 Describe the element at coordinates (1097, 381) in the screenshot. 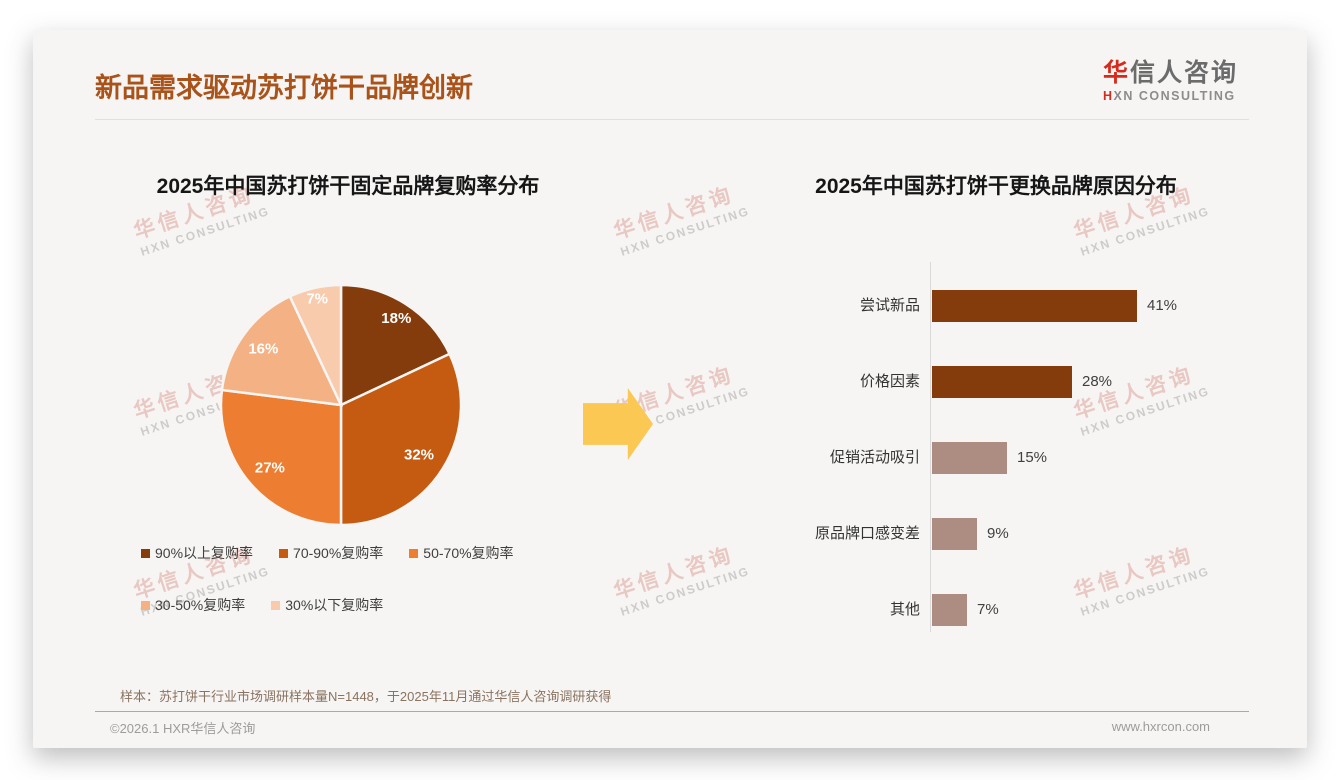

I see `bar-value-label: 28%` at that location.